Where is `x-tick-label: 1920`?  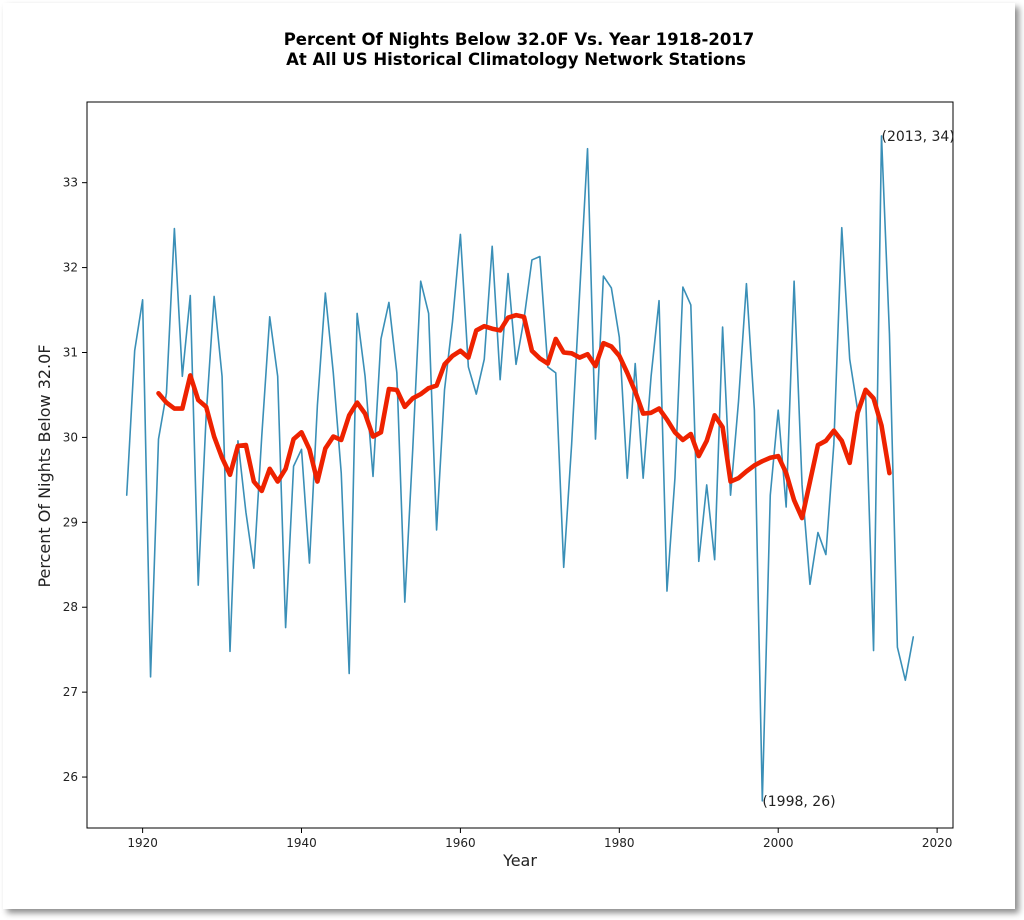
x-tick-label: 1920 is located at coordinates (142, 843).